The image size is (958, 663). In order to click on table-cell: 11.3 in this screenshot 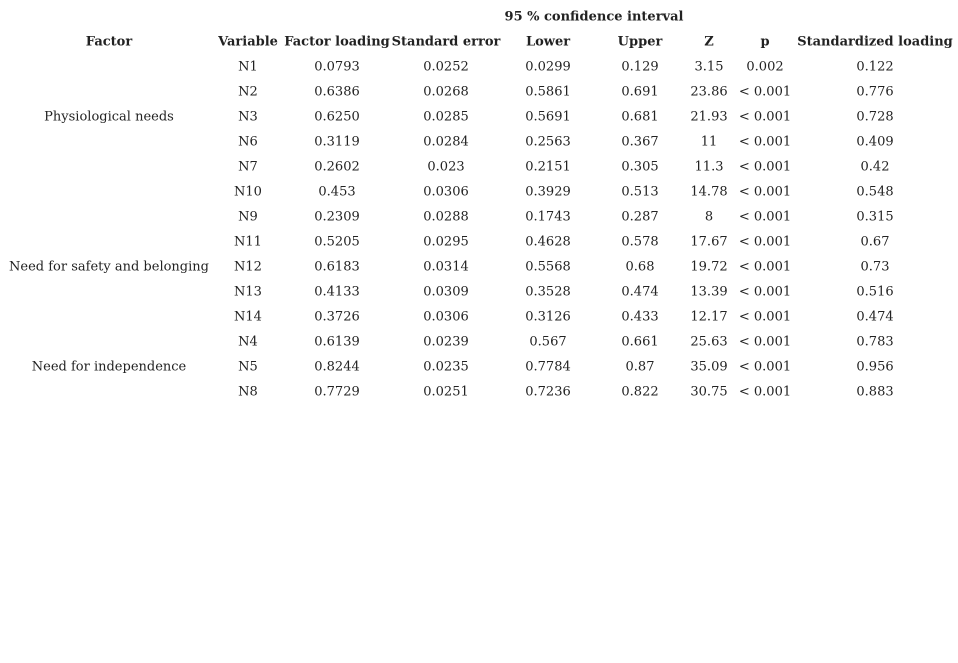, I will do `click(709, 167)`.